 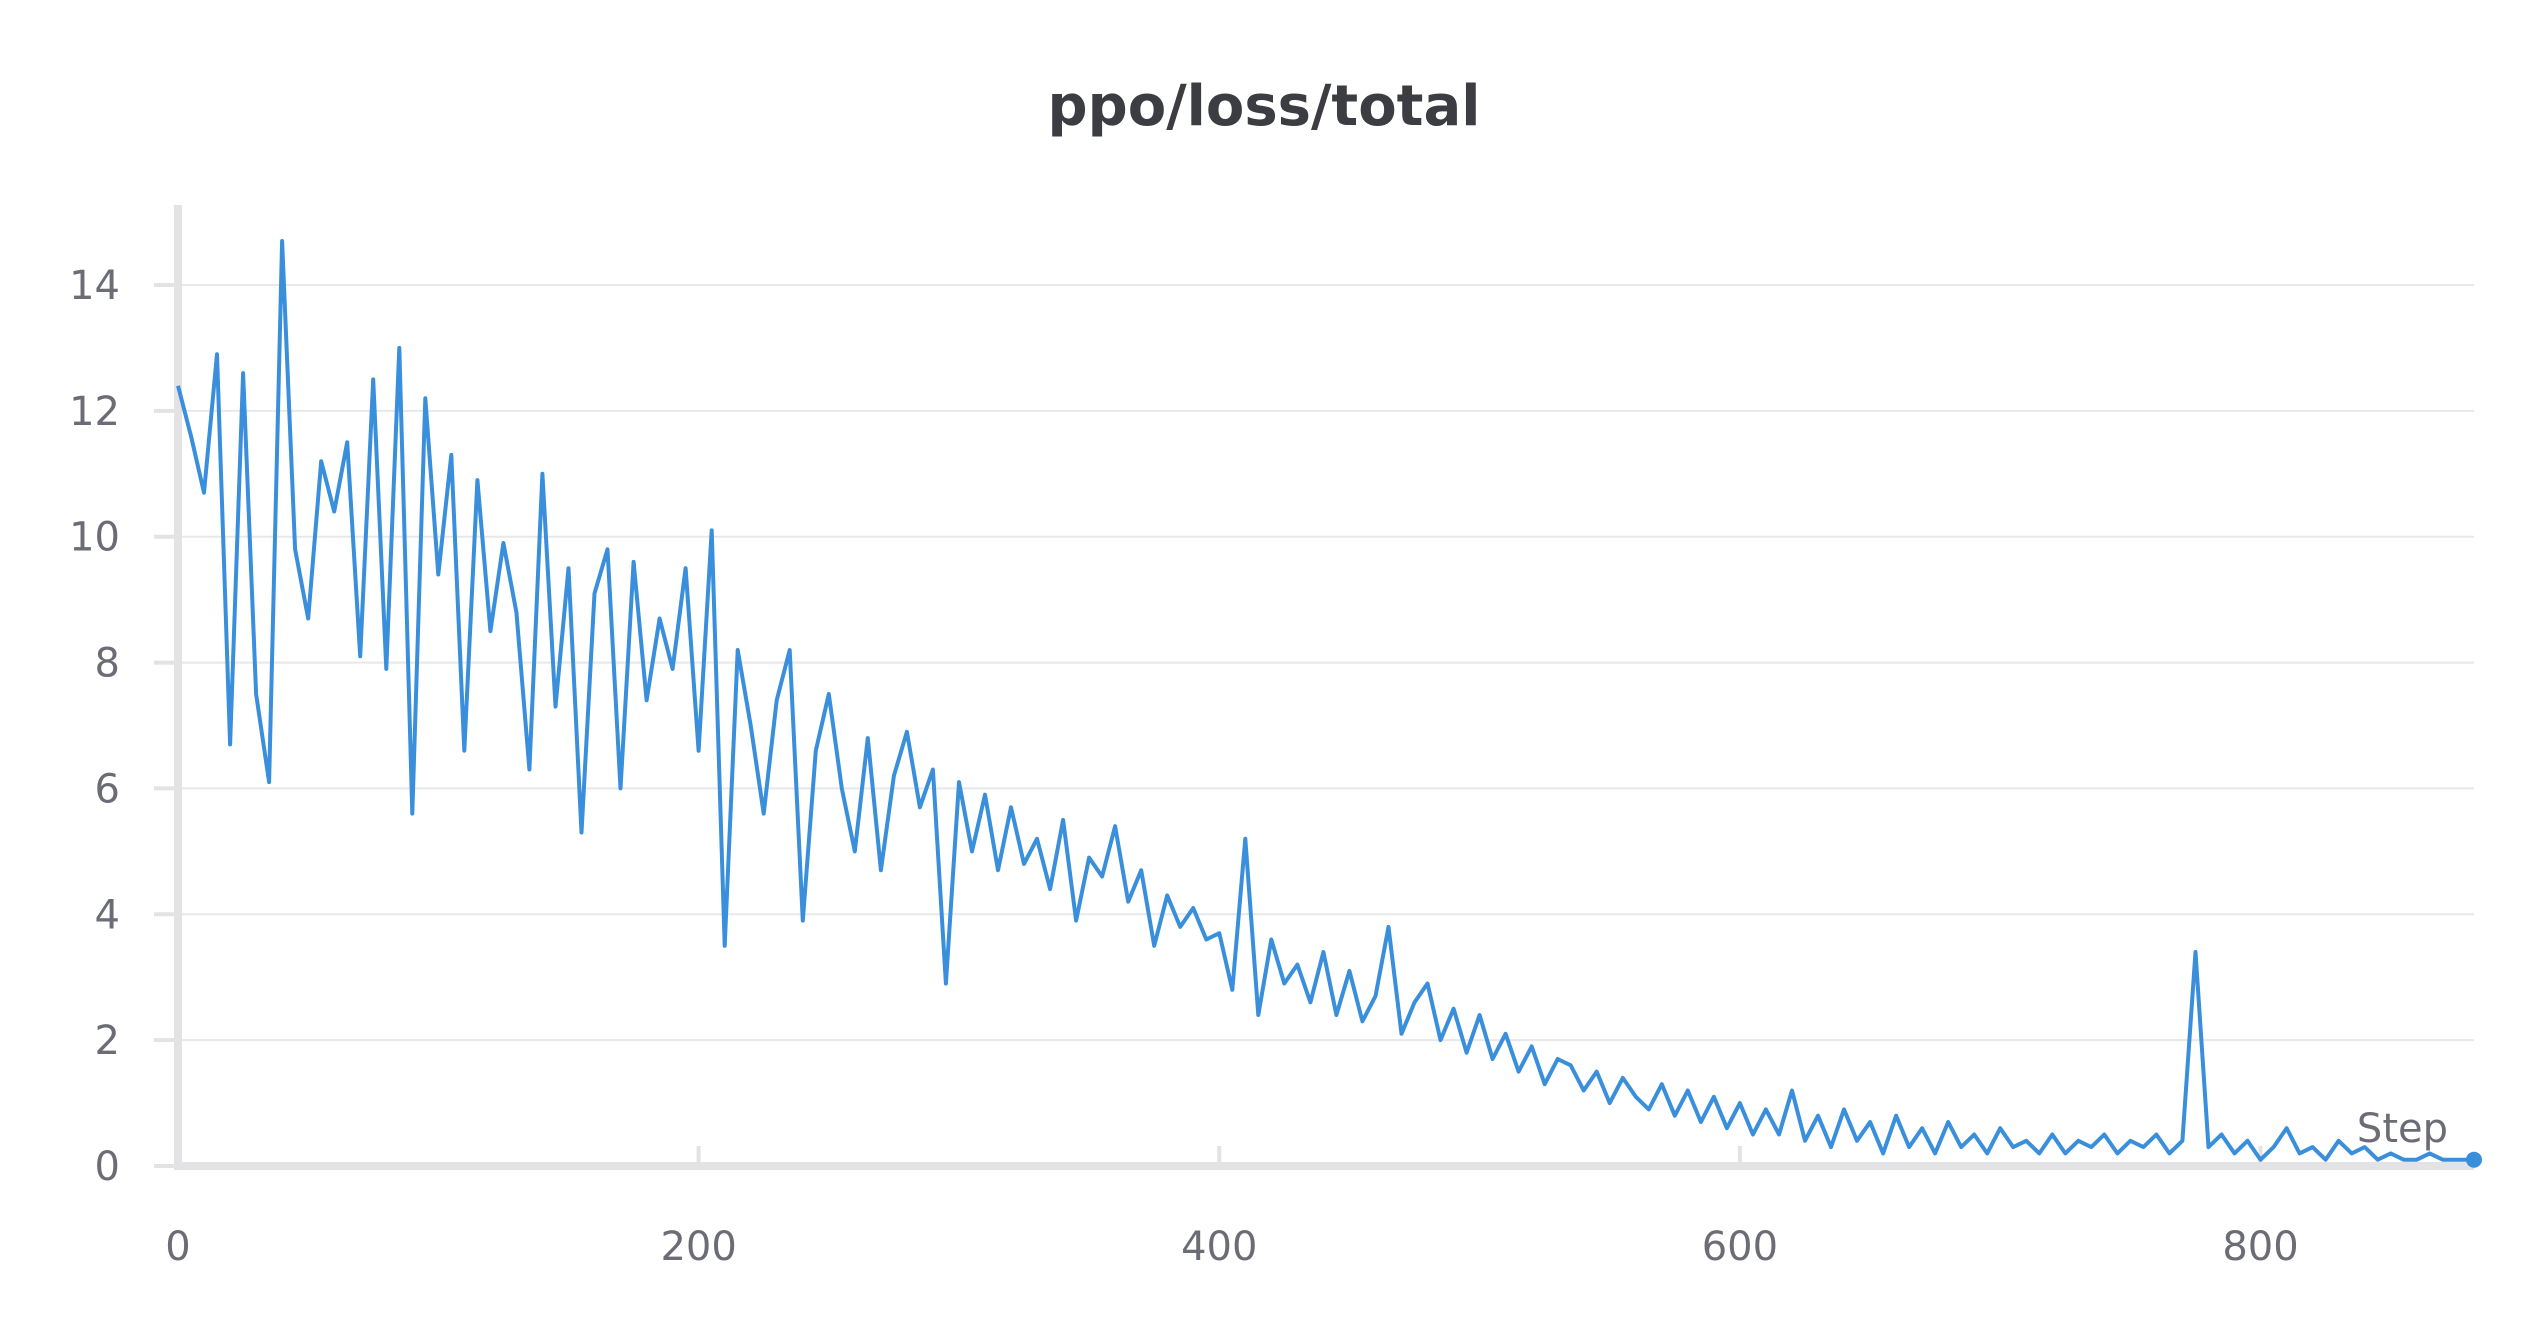 I want to click on x-tick-label: 0, so click(x=177, y=1247).